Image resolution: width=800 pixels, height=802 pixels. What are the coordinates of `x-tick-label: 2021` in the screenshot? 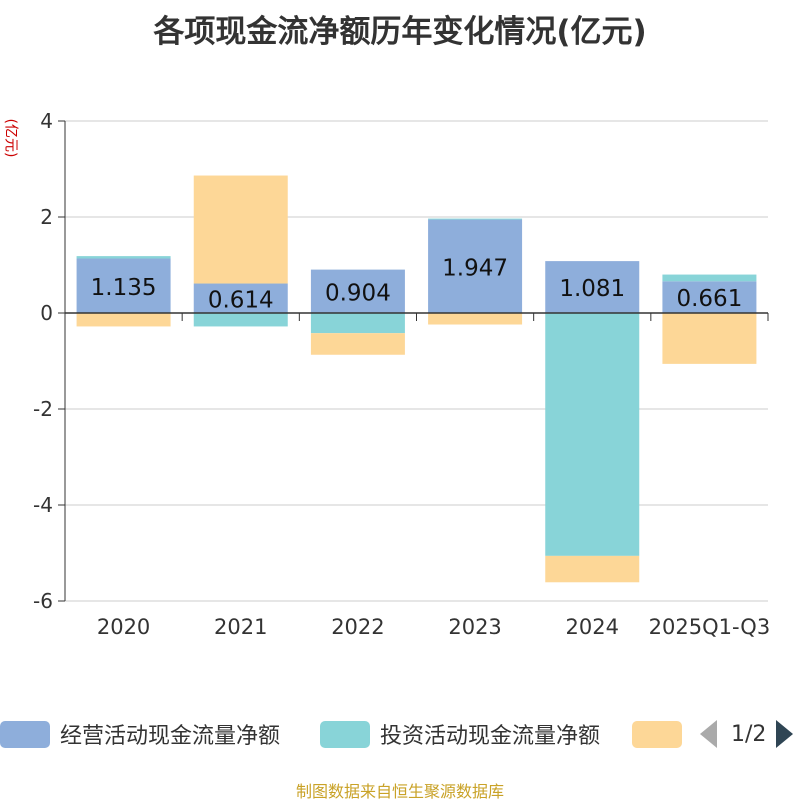 It's located at (240, 627).